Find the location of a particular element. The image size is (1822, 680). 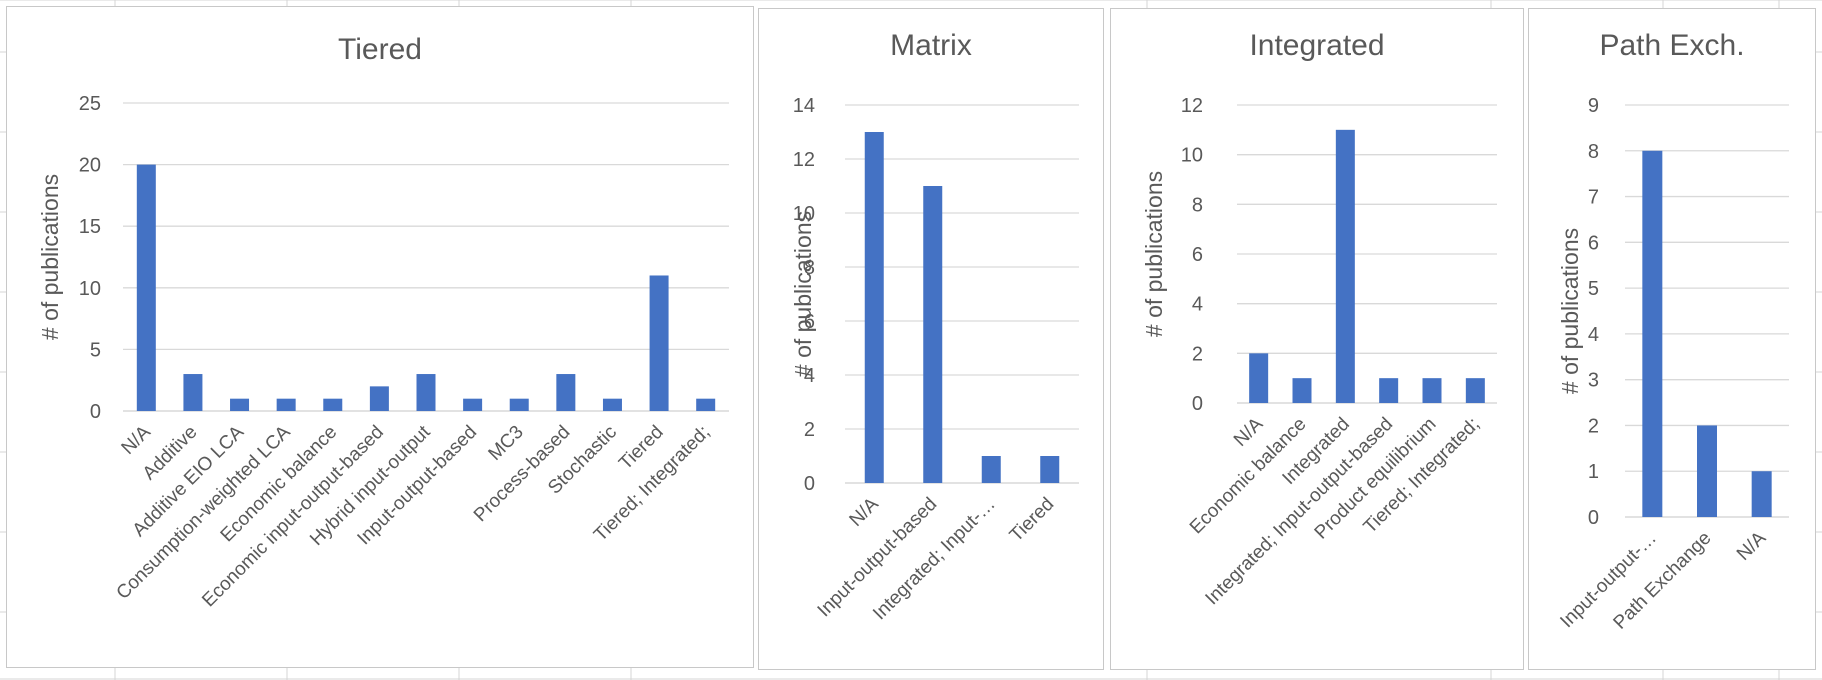

x-tick-label: Tiered is located at coordinates (1032, 520).